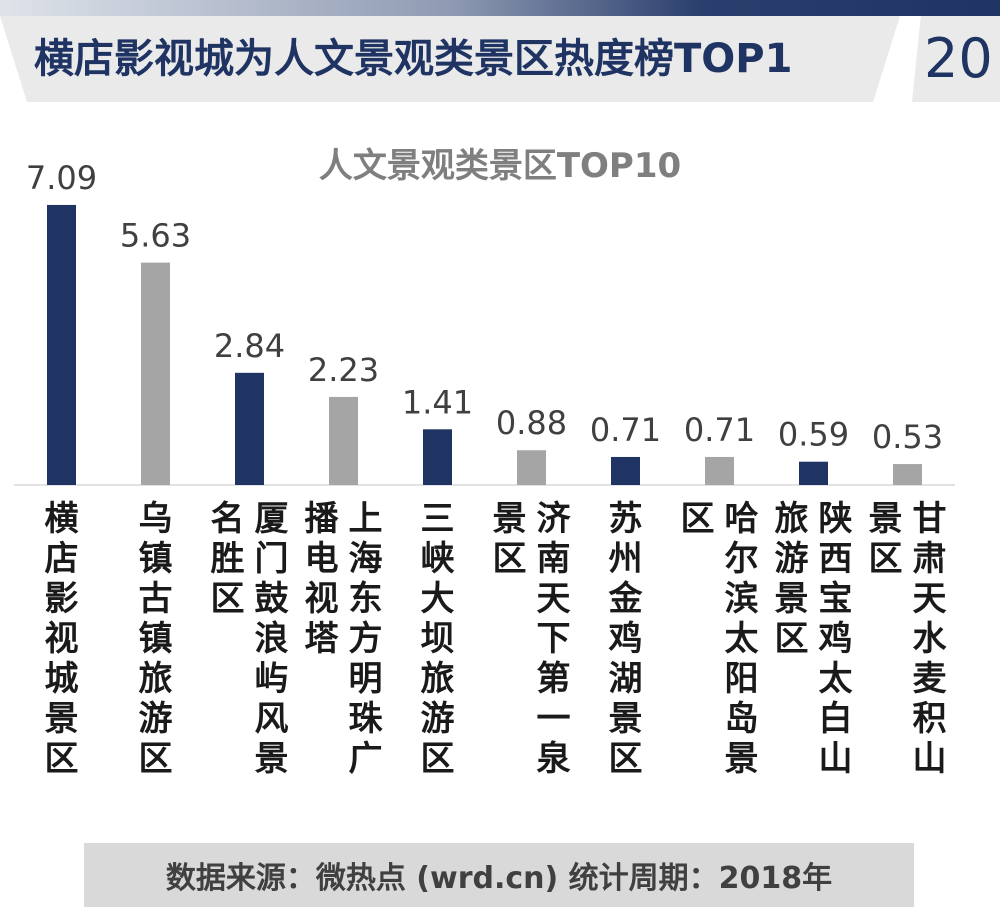 This screenshot has width=1000, height=907. I want to click on category-label-6: 济南天下第一泉景区, so click(532, 639).